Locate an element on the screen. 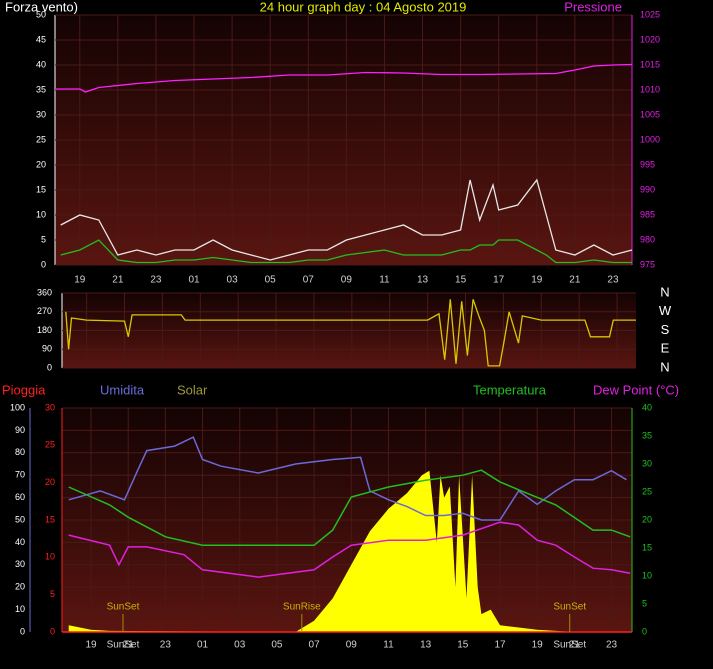 Image resolution: width=713 pixels, height=669 pixels. y-tick-label: 60 is located at coordinates (20, 497).